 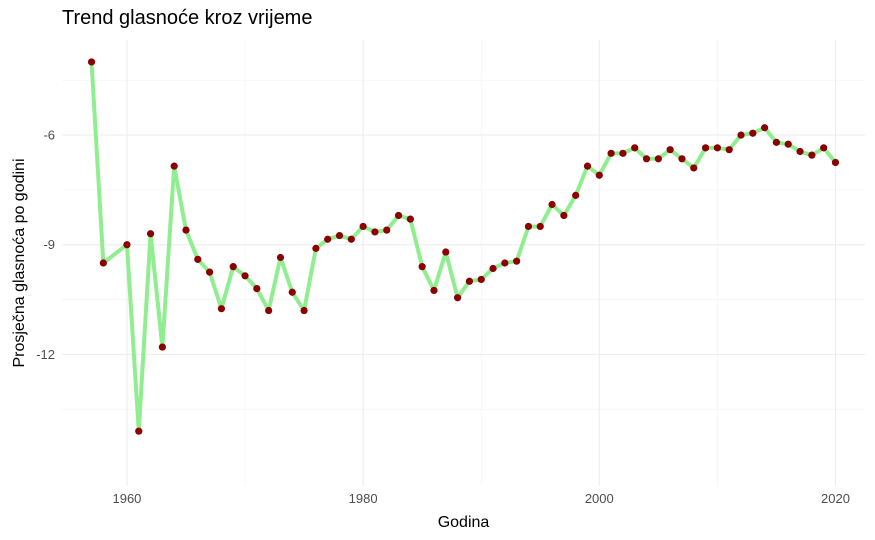 What do you see at coordinates (49, 244) in the screenshot?
I see `y-tick-label: -9` at bounding box center [49, 244].